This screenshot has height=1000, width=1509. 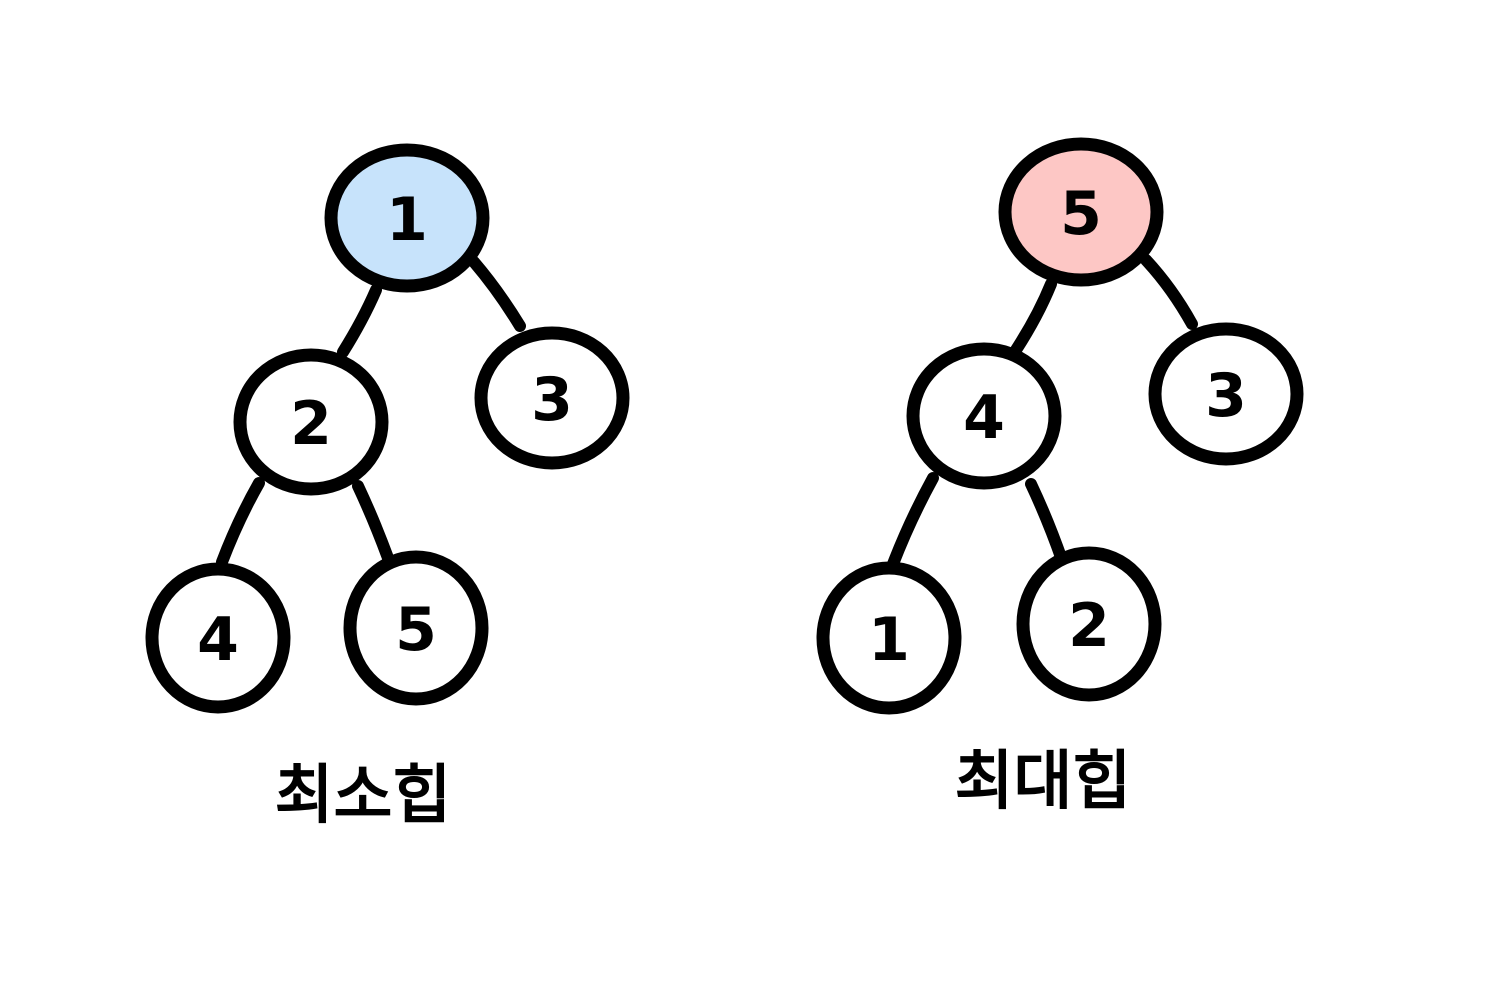 I want to click on min-heap-node-left-label: 2, so click(x=311, y=424).